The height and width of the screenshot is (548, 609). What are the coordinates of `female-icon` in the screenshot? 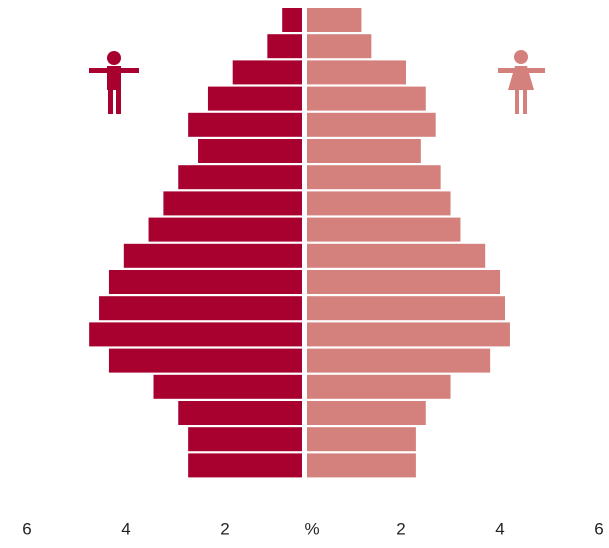 It's located at (521, 82).